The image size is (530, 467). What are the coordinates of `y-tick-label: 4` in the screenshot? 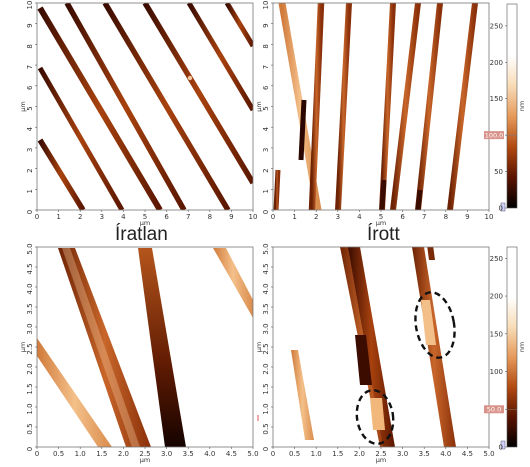 It's located at (30, 128).